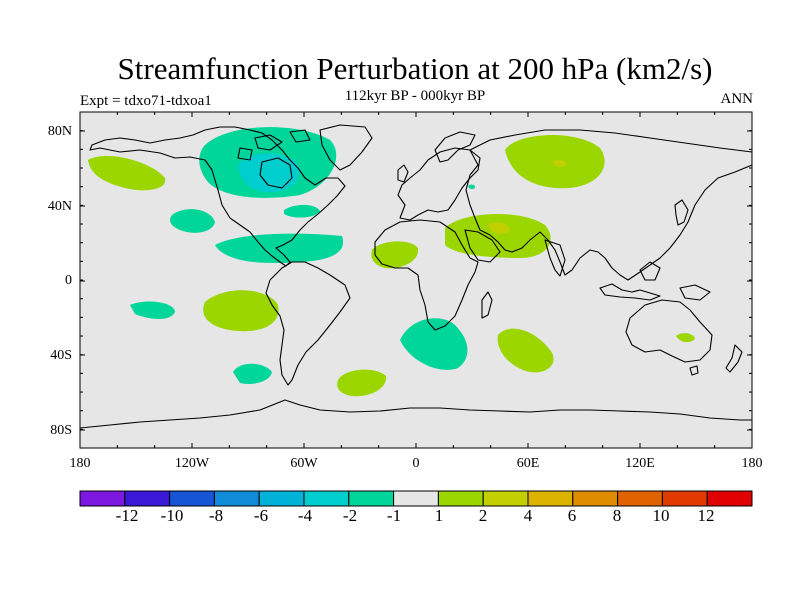 The image size is (800, 600). I want to click on anomaly-atlantic-low, so click(302, 211).